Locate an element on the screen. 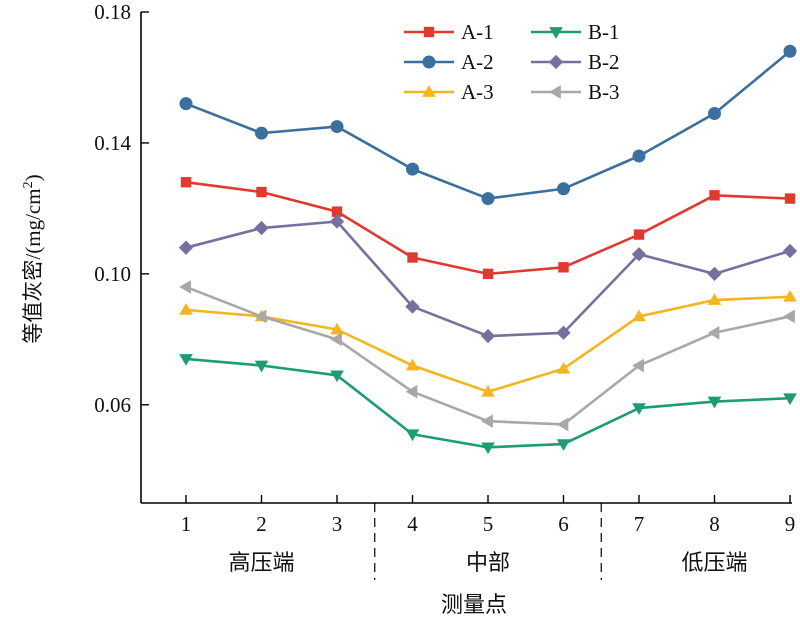 The height and width of the screenshot is (642, 800). y-axis-title-superscript: 2 is located at coordinates (28, 184).